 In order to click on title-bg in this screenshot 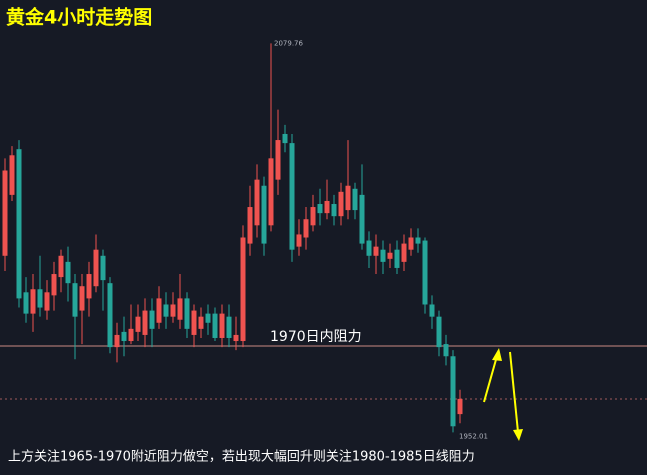, I will do `click(91, 17)`.